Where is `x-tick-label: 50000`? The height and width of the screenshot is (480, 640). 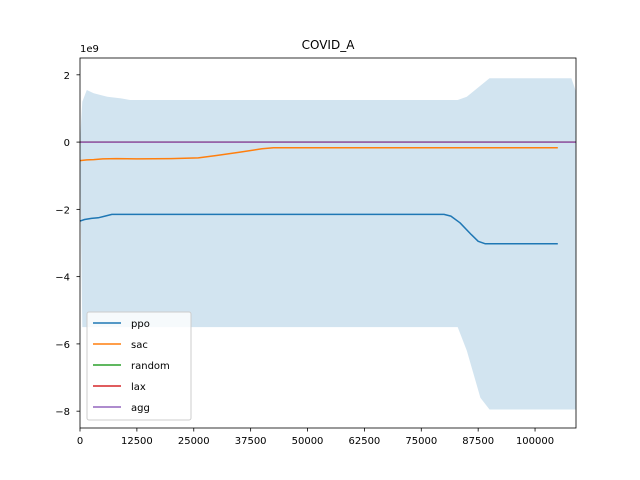
x-tick-label: 50000 is located at coordinates (308, 441).